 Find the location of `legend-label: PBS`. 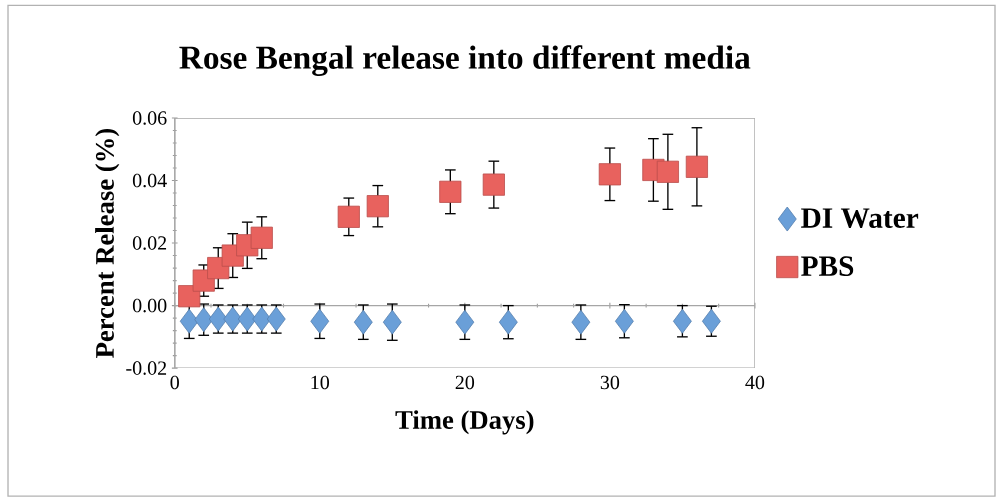

legend-label: PBS is located at coordinates (827, 266).